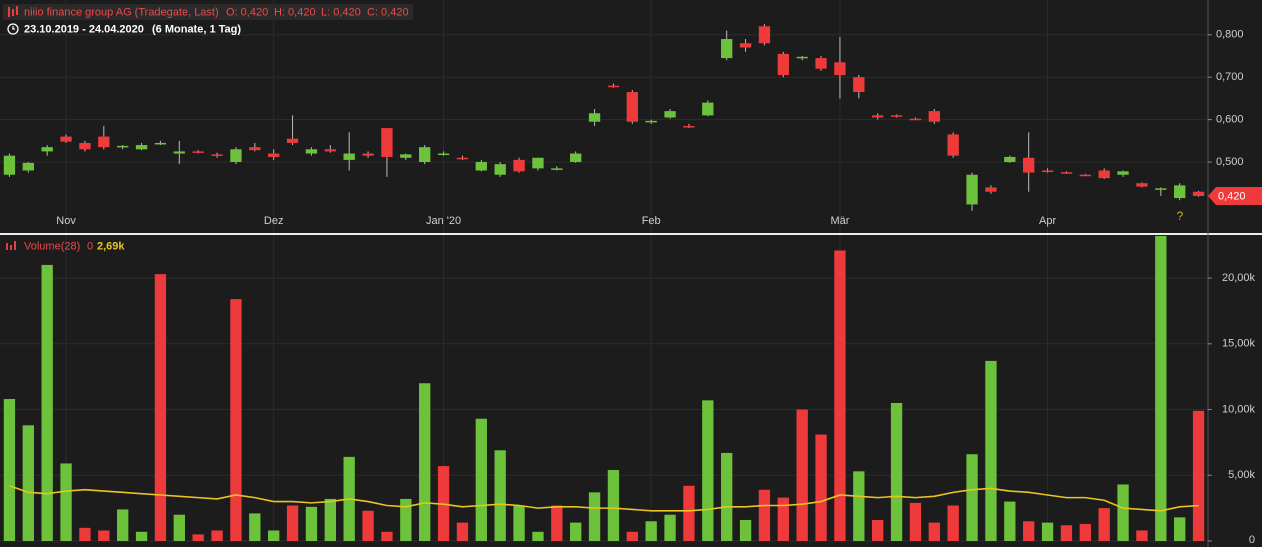 The height and width of the screenshot is (547, 1262). Describe the element at coordinates (84, 29) in the screenshot. I see `date-range: 23.10.2019 - 24.04.2020` at that location.